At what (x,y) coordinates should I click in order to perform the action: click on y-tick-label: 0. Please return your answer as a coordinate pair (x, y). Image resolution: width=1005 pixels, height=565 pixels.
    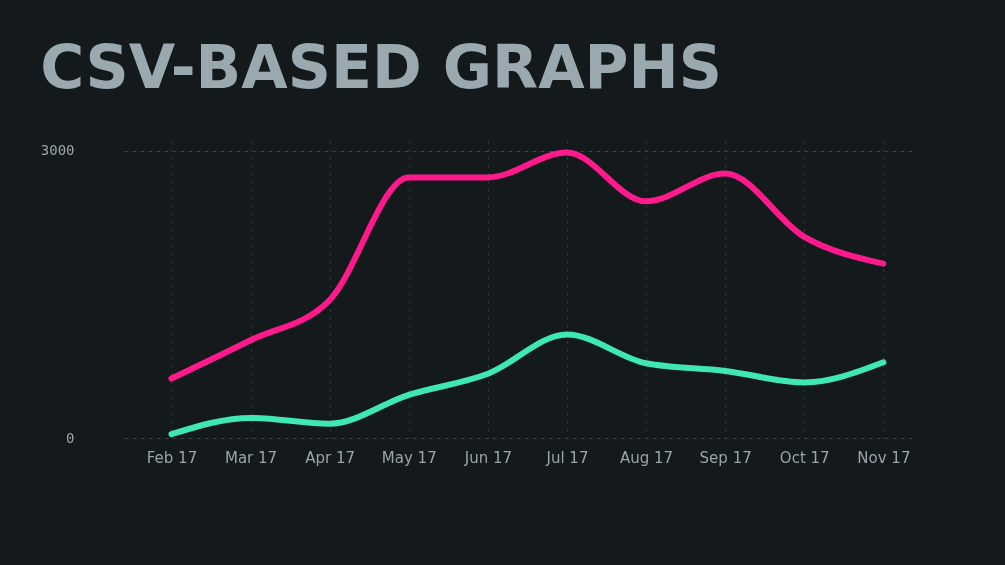
    Looking at the image, I should click on (70, 437).